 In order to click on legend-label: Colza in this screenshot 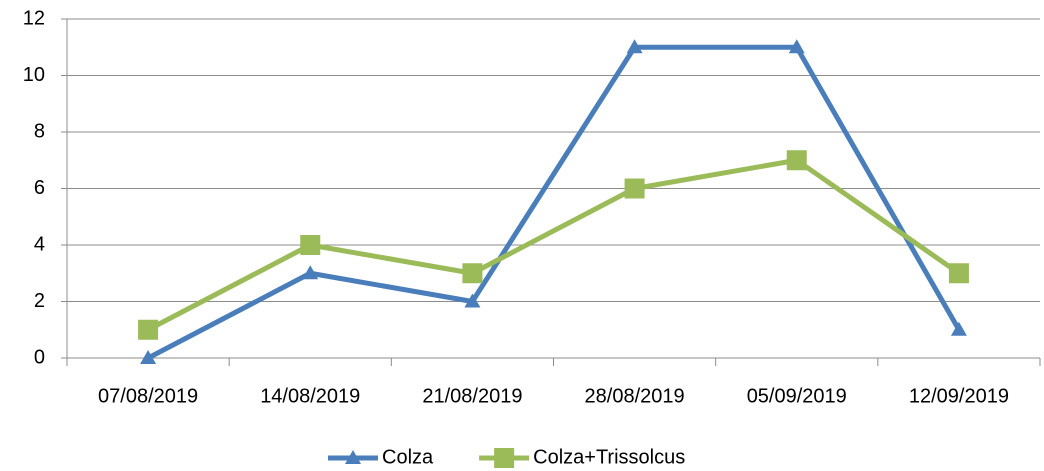, I will do `click(408, 457)`.